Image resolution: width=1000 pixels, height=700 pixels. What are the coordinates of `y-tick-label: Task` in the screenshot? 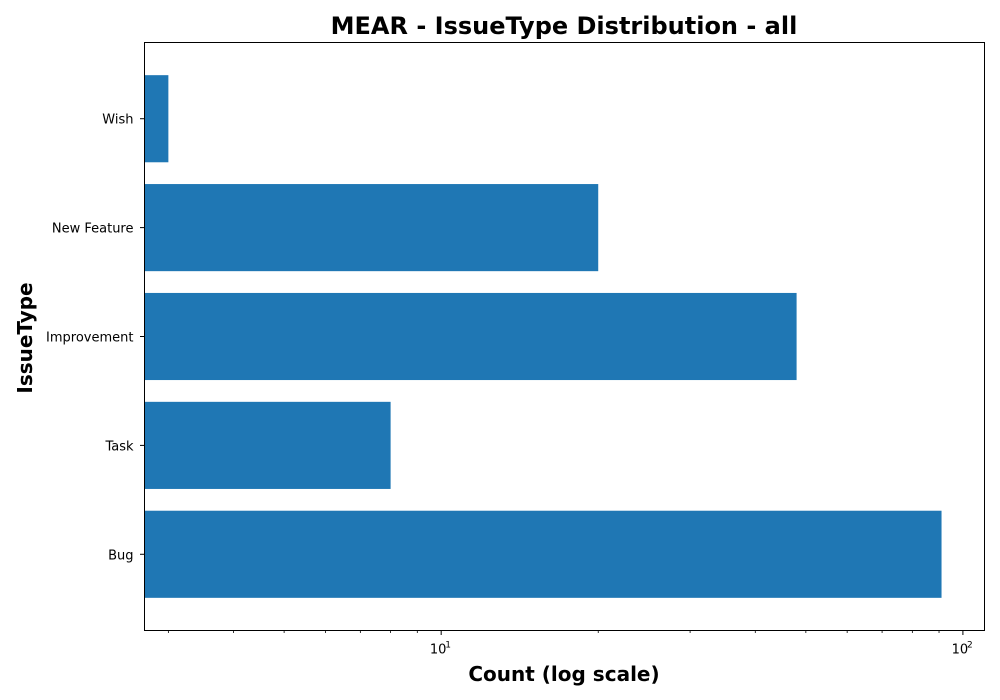 It's located at (119, 446).